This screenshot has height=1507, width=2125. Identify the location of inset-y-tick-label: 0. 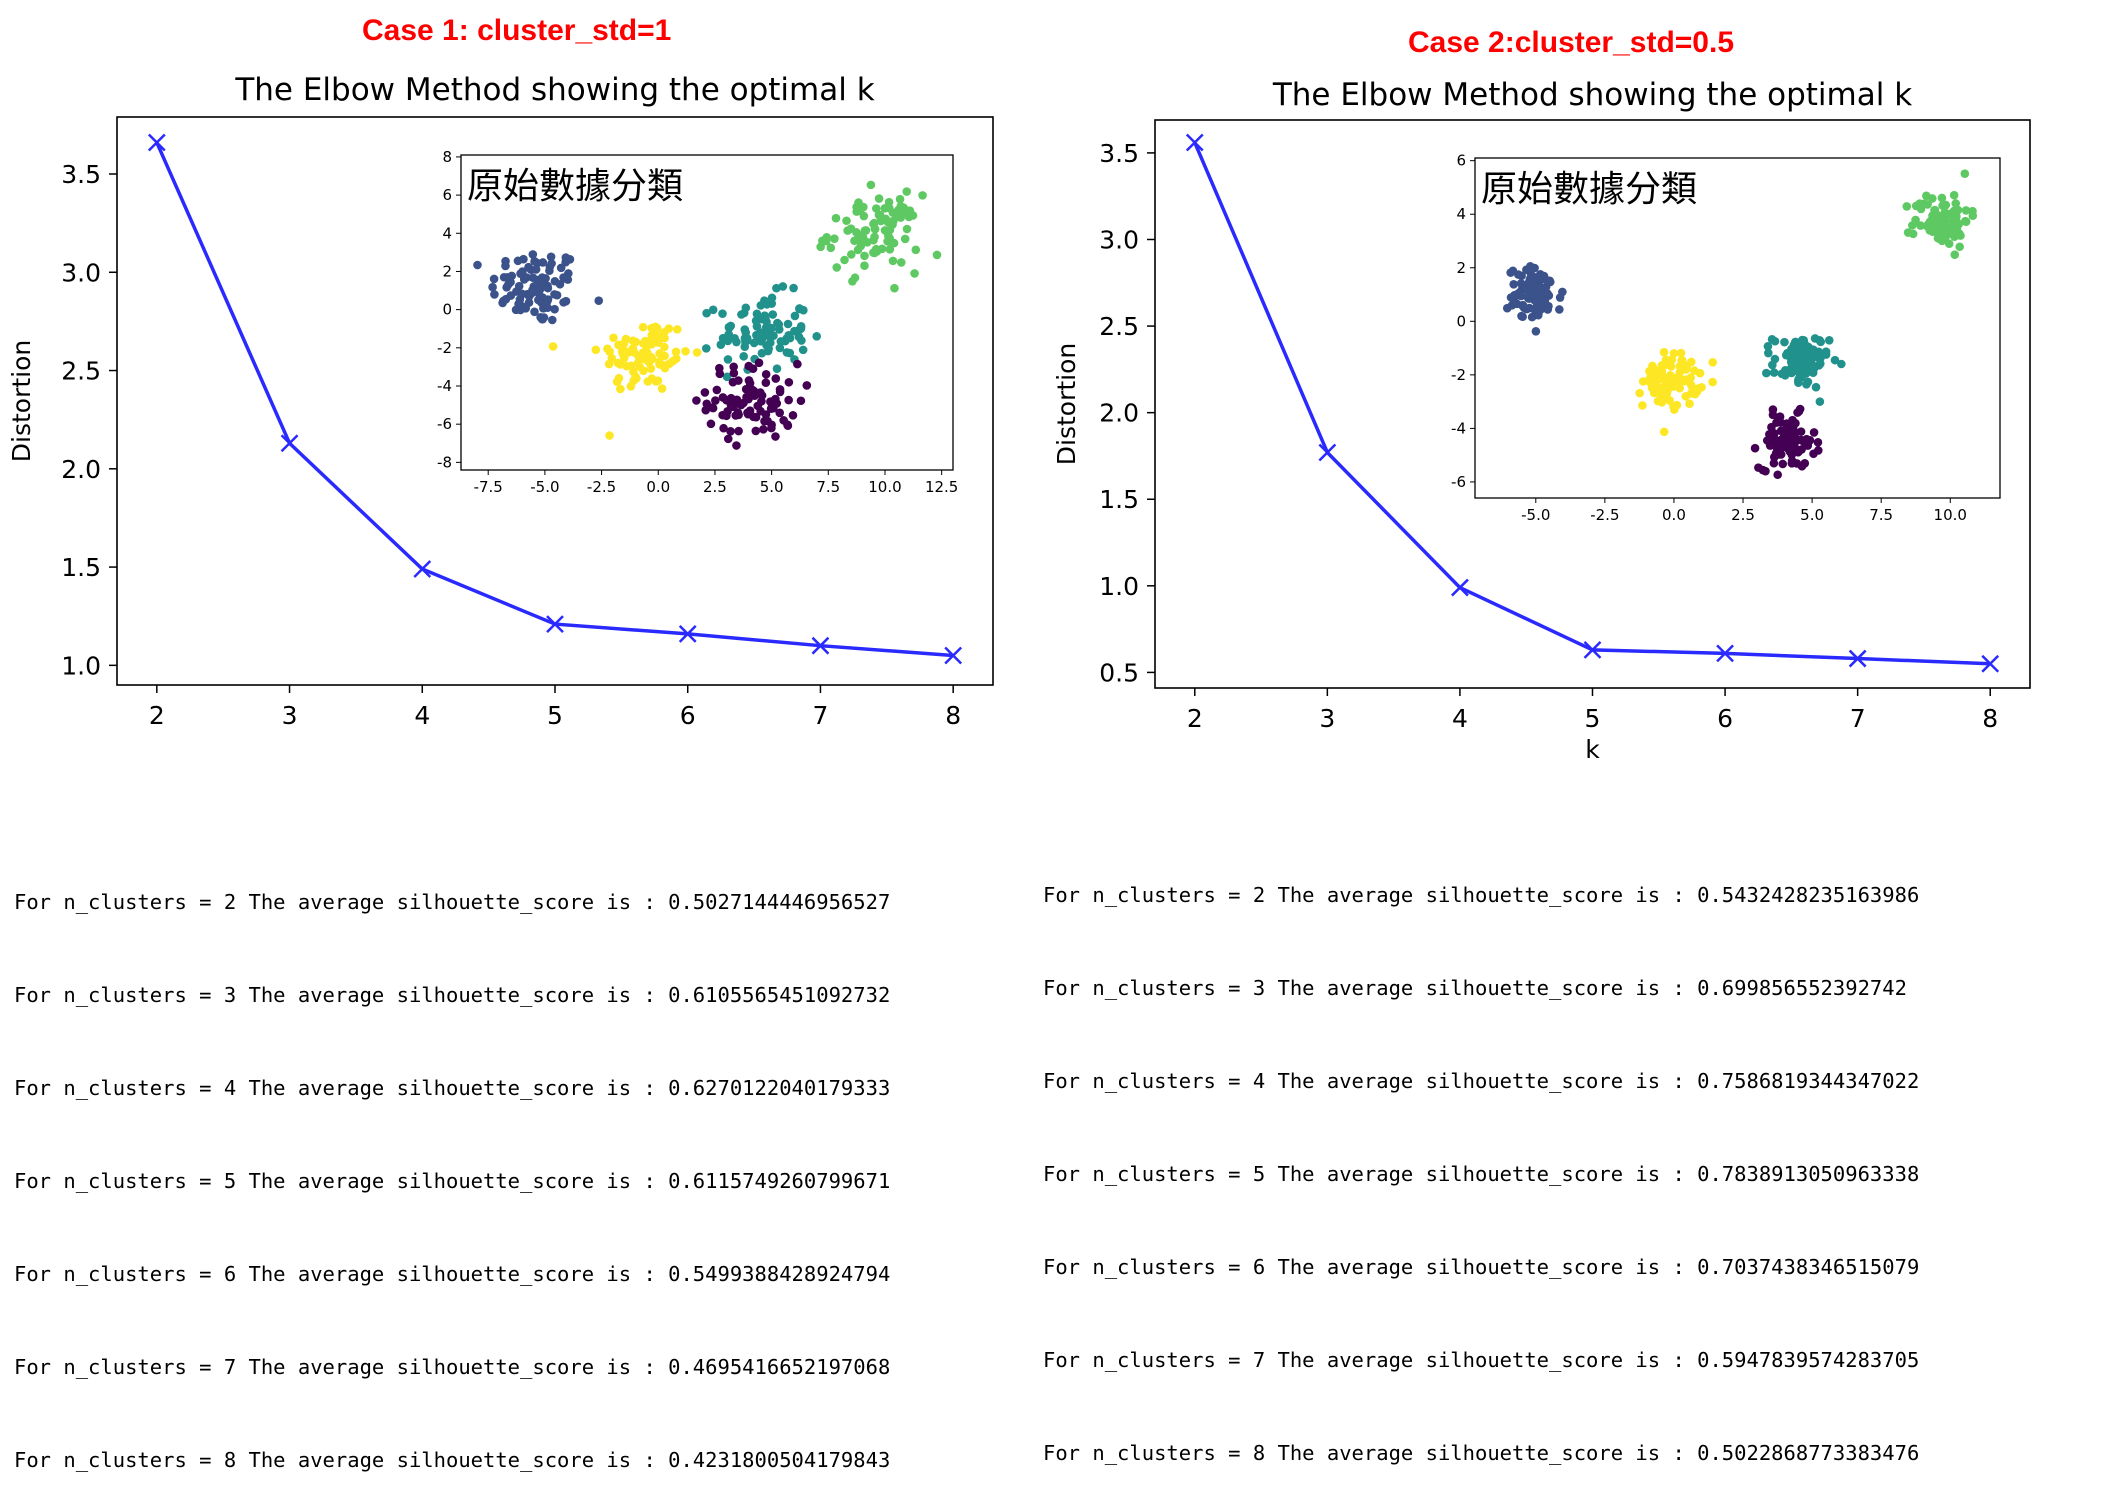
(1461, 321).